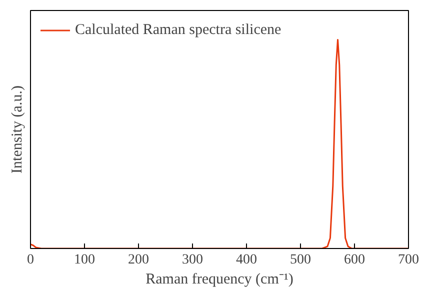  I want to click on x-tick-label: 700, so click(408, 260).